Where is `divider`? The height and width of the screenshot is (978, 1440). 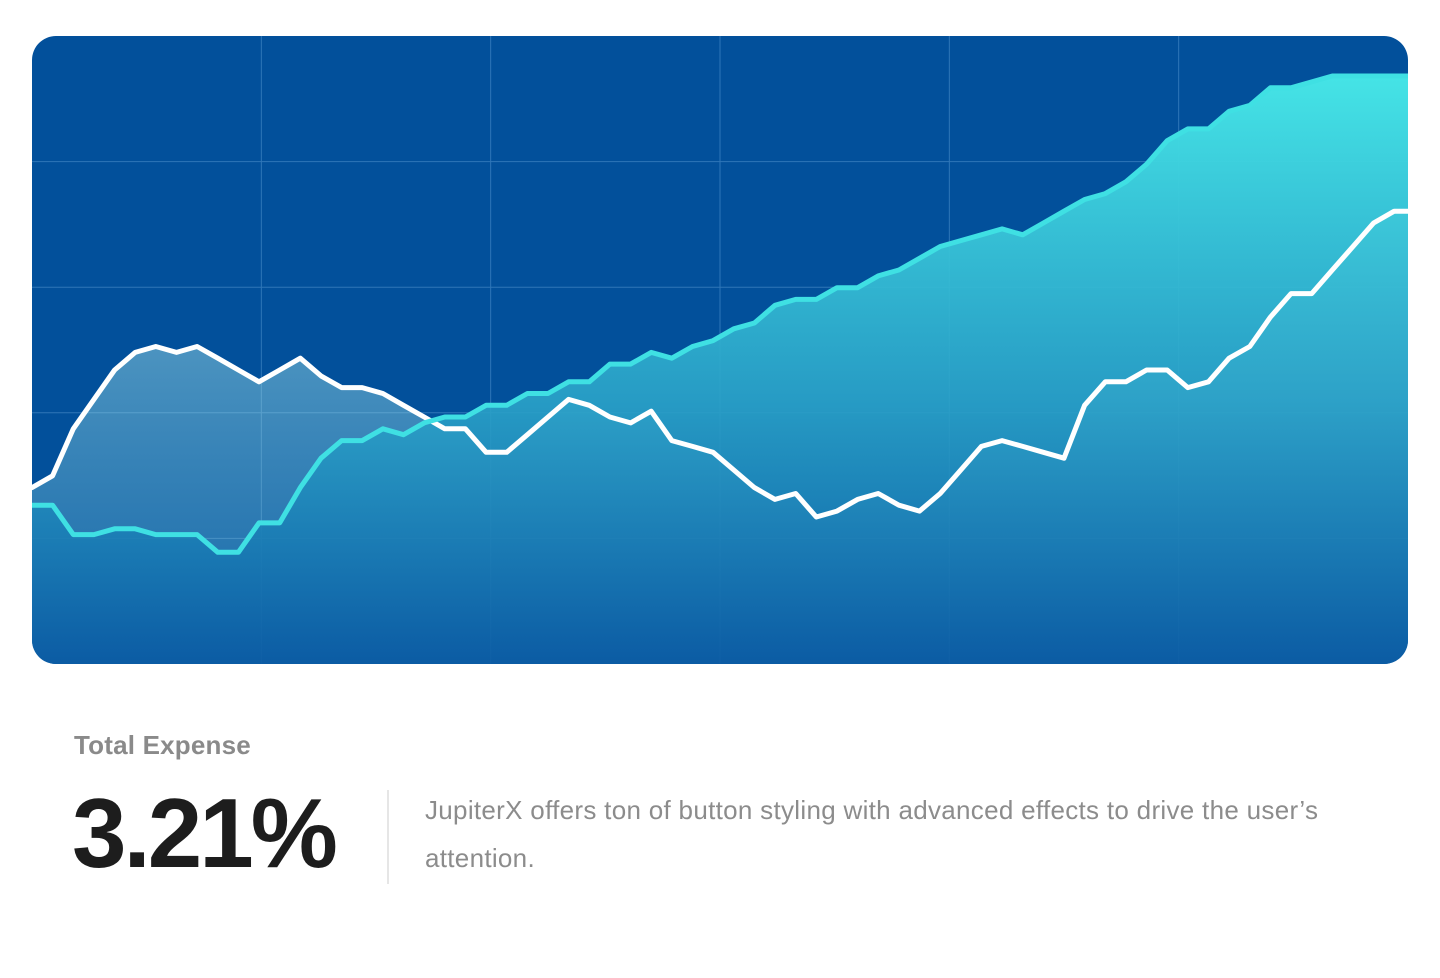 divider is located at coordinates (388, 837).